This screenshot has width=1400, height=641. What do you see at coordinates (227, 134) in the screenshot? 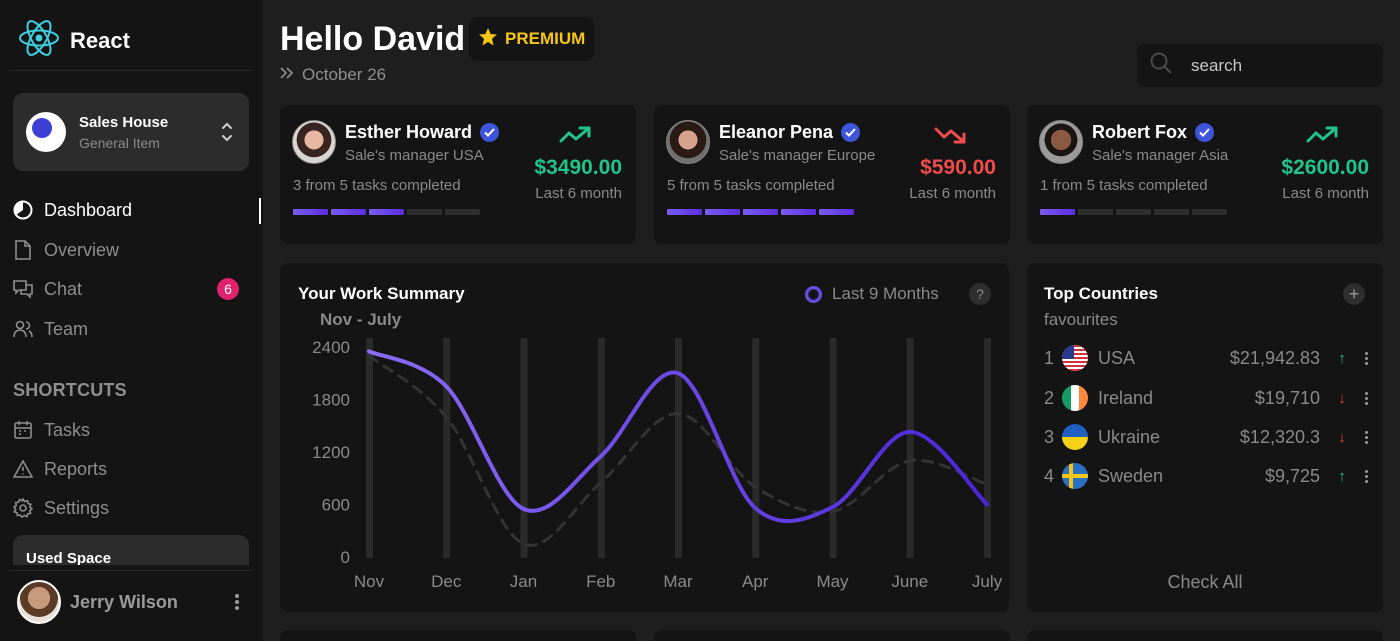
I see `chevron-up-down-icon` at bounding box center [227, 134].